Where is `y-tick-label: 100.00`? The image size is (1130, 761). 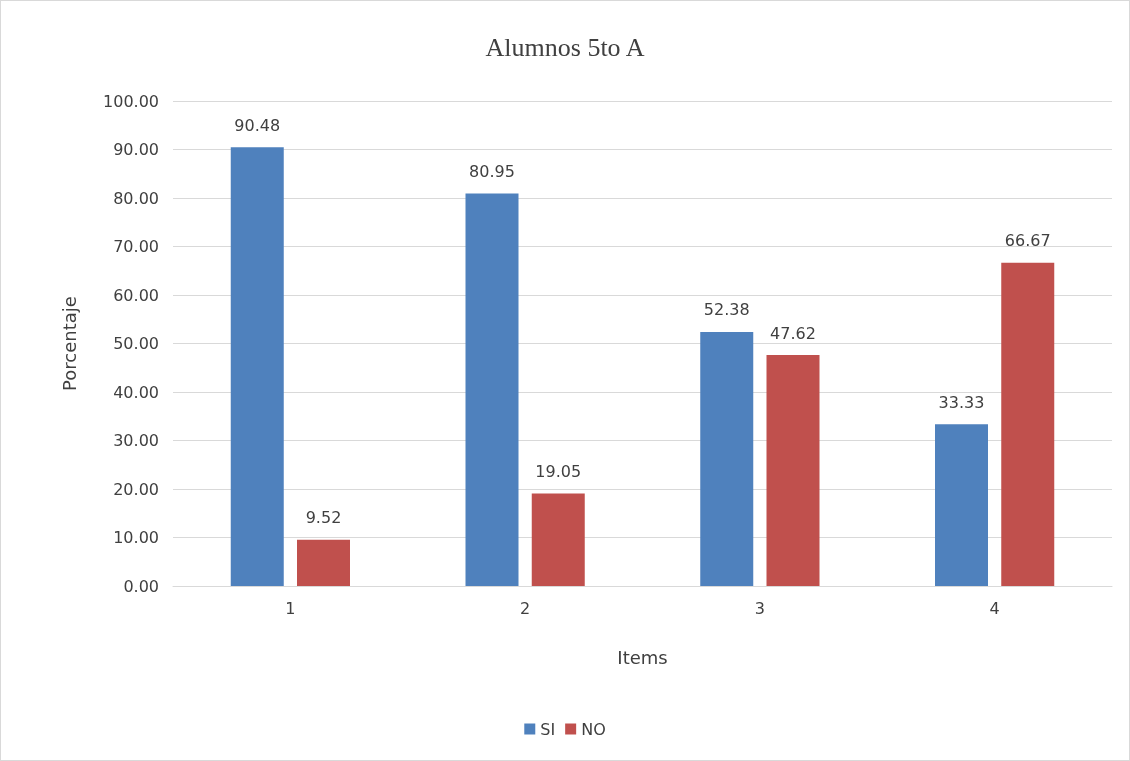
y-tick-label: 100.00 is located at coordinates (131, 101).